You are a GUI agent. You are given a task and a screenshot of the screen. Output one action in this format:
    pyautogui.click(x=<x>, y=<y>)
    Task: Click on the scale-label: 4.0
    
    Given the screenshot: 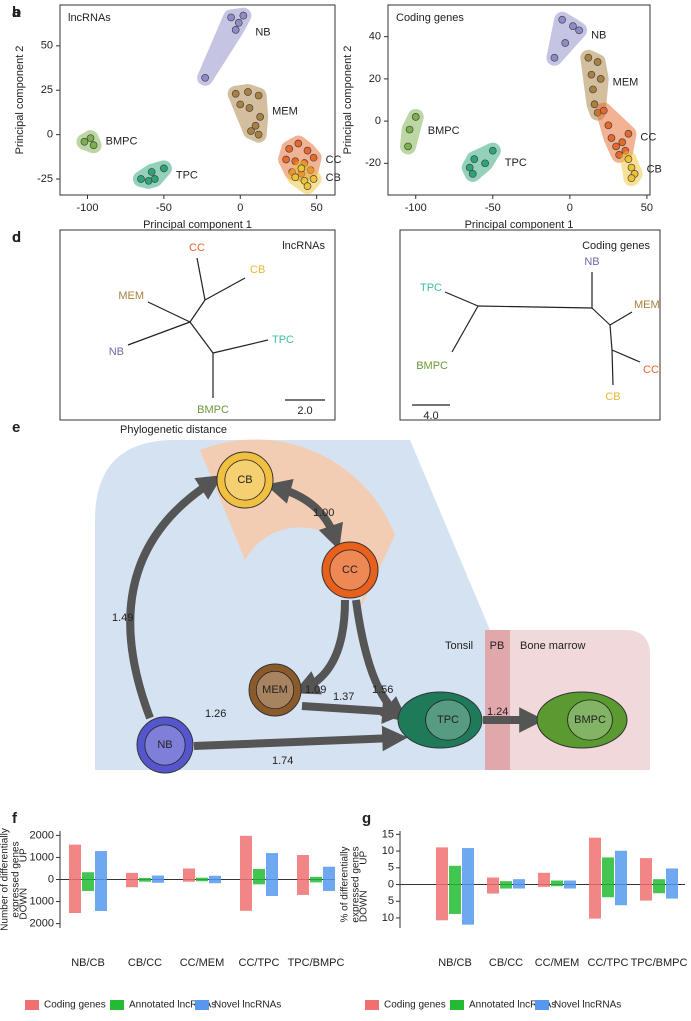 What is the action you would take?
    pyautogui.click(x=430, y=416)
    